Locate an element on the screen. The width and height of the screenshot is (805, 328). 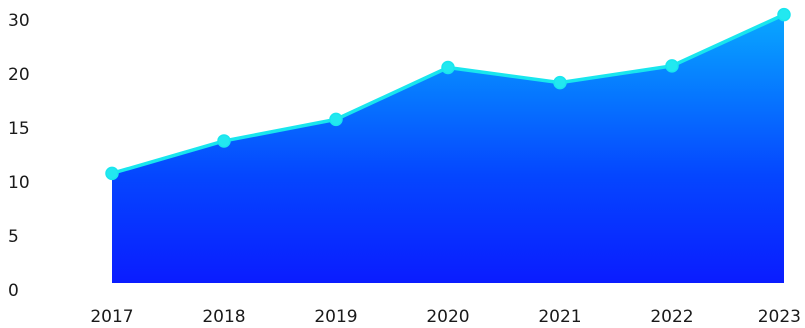
y-tick-label: 5 is located at coordinates (13, 237).